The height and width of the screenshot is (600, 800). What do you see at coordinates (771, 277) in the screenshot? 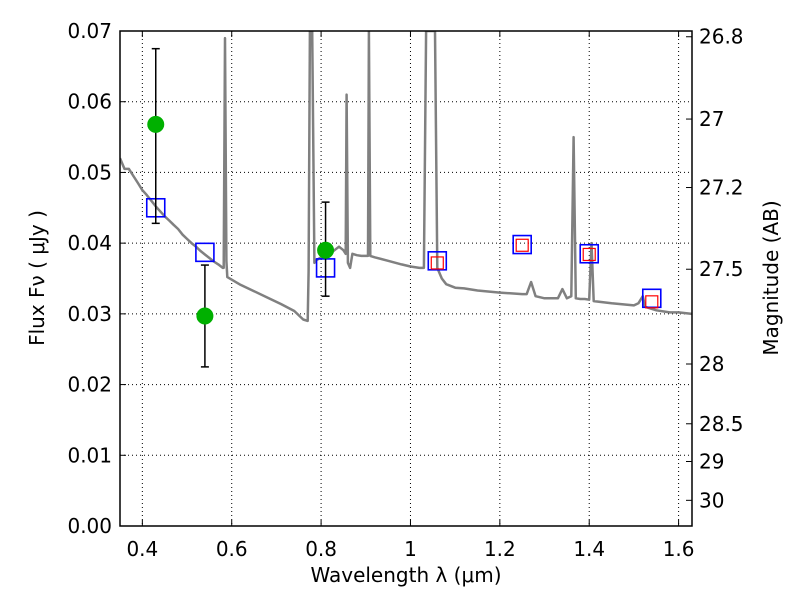
I see `right-axis-label: Magnitude (AB)` at bounding box center [771, 277].